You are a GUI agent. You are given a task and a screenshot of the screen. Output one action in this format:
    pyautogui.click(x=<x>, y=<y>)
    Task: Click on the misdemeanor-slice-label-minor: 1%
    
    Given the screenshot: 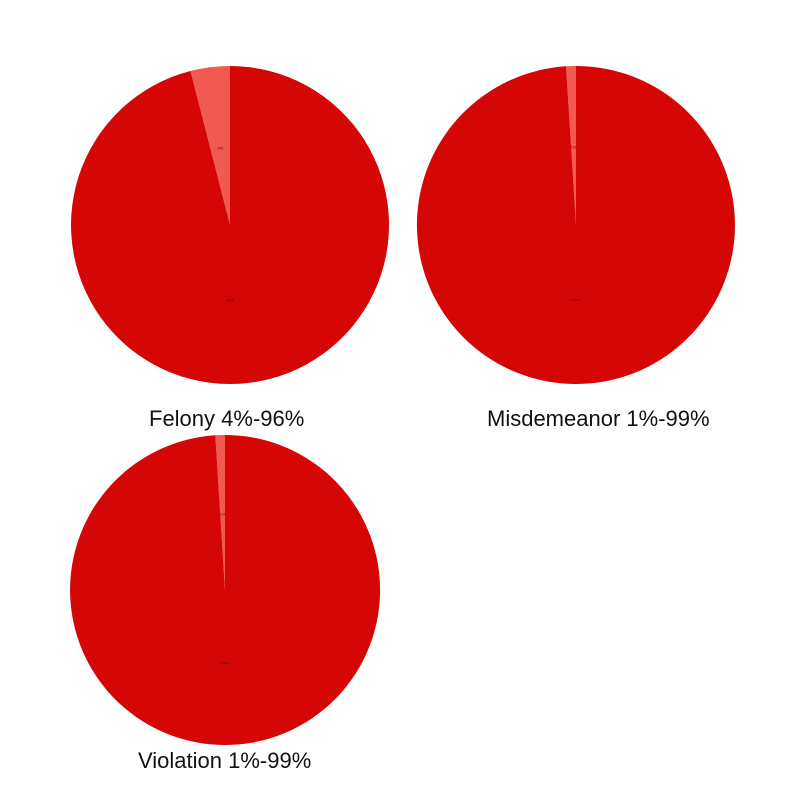 What is the action you would take?
    pyautogui.click(x=574, y=147)
    